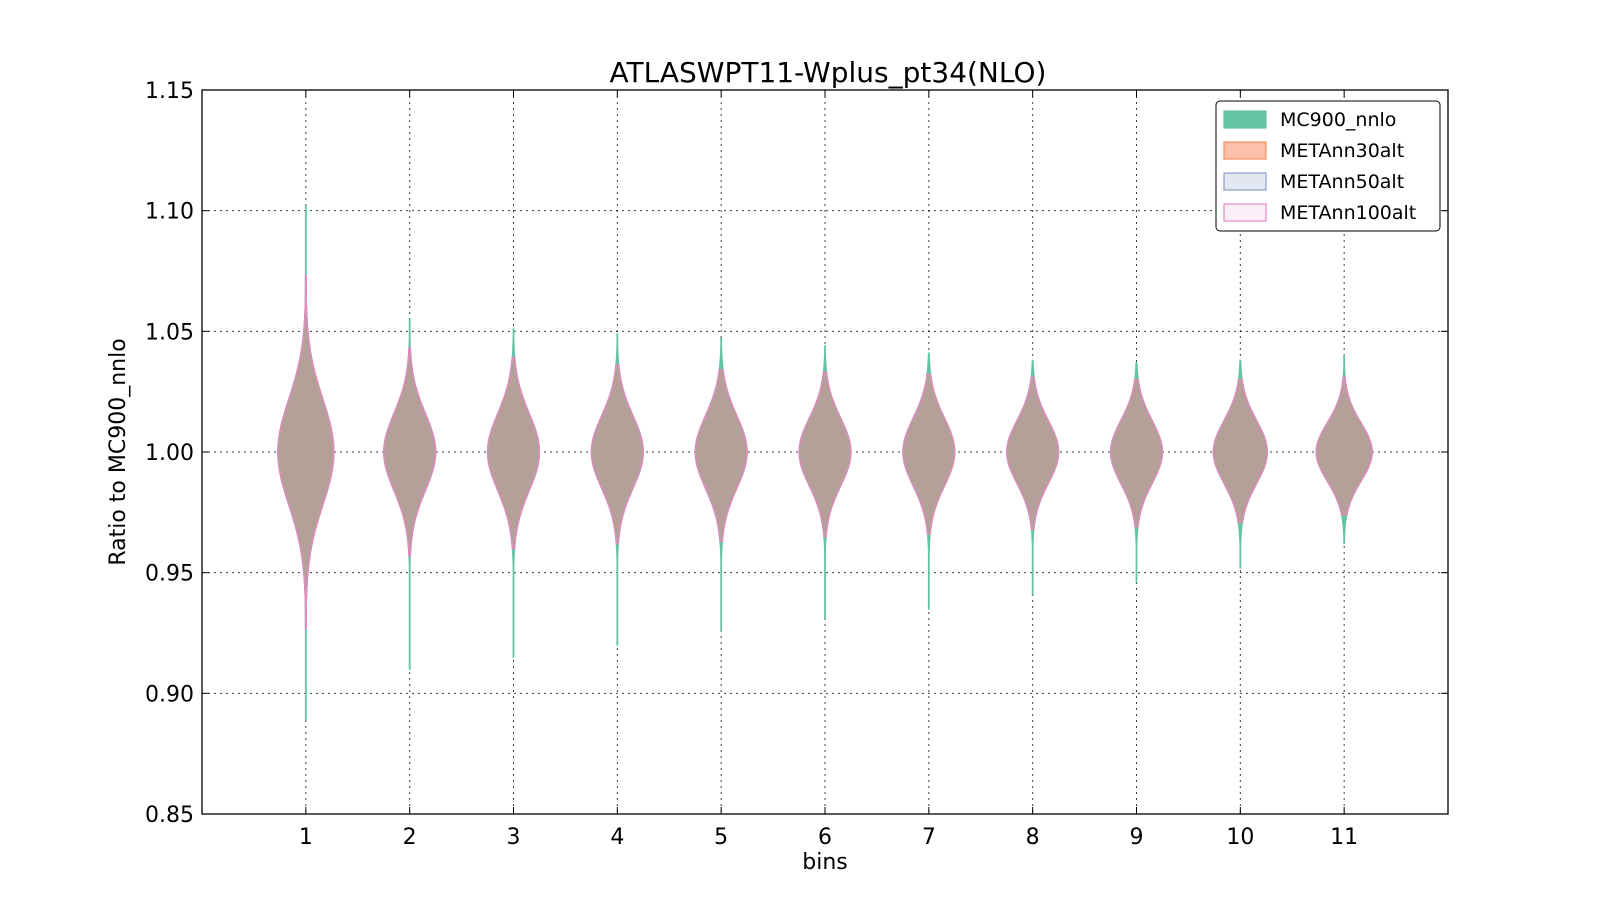  Describe the element at coordinates (118, 451) in the screenshot. I see `y-axis-label: Ratio to MC900_nnlo` at that location.